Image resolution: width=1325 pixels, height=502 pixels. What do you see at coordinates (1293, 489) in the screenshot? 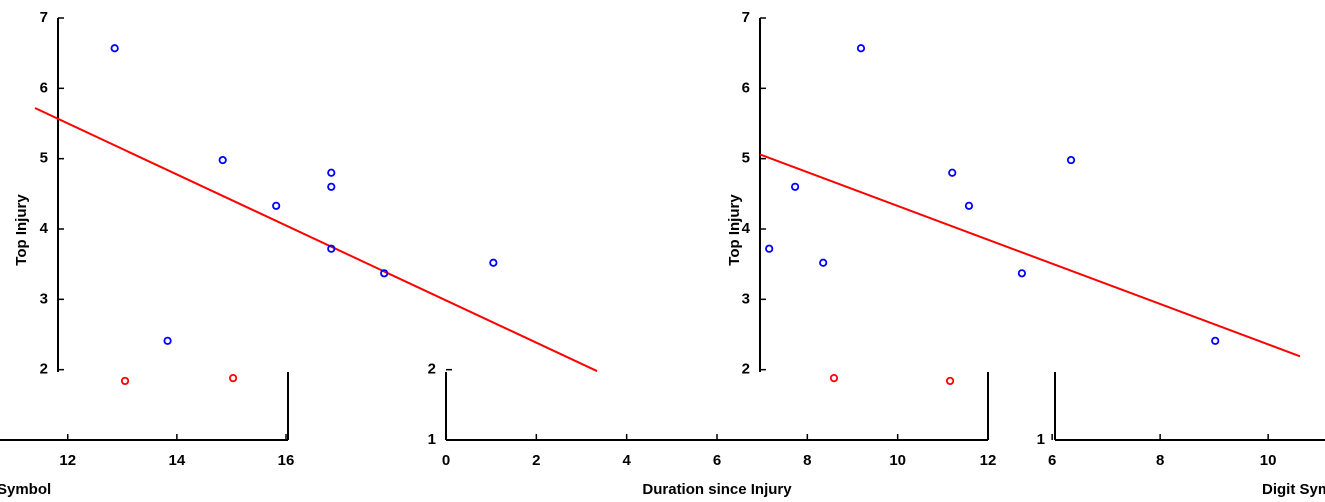
I see `x-axis-label: Digit Symbol` at bounding box center [1293, 489].